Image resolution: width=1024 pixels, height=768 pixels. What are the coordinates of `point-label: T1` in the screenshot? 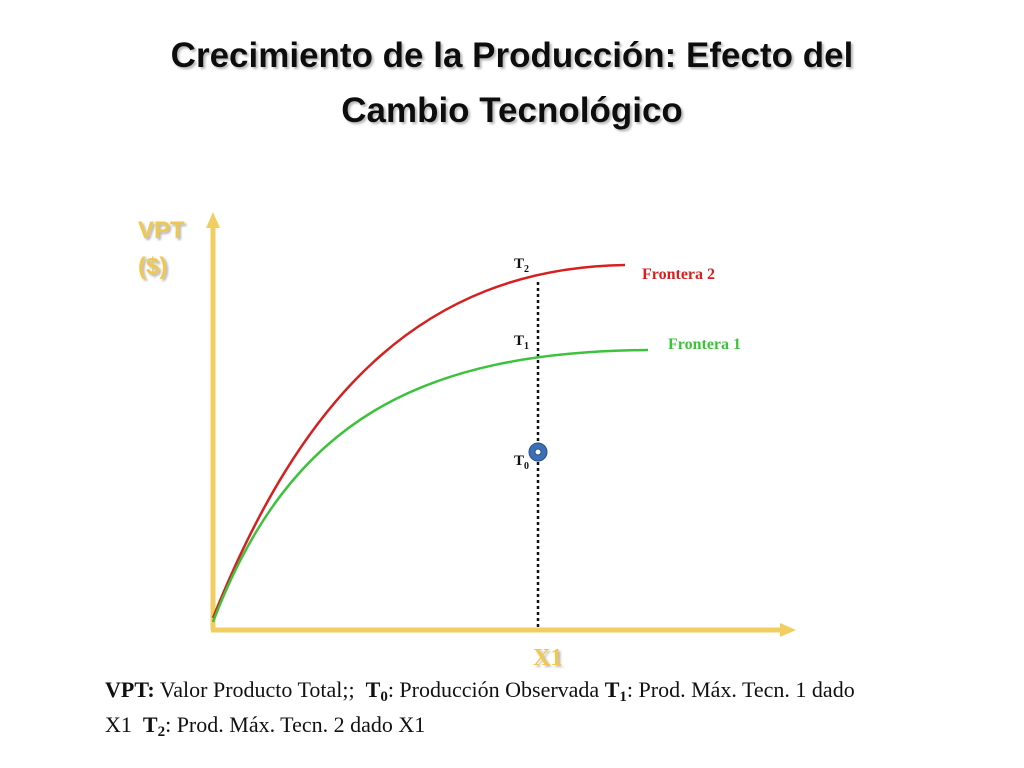 It's located at (521, 342).